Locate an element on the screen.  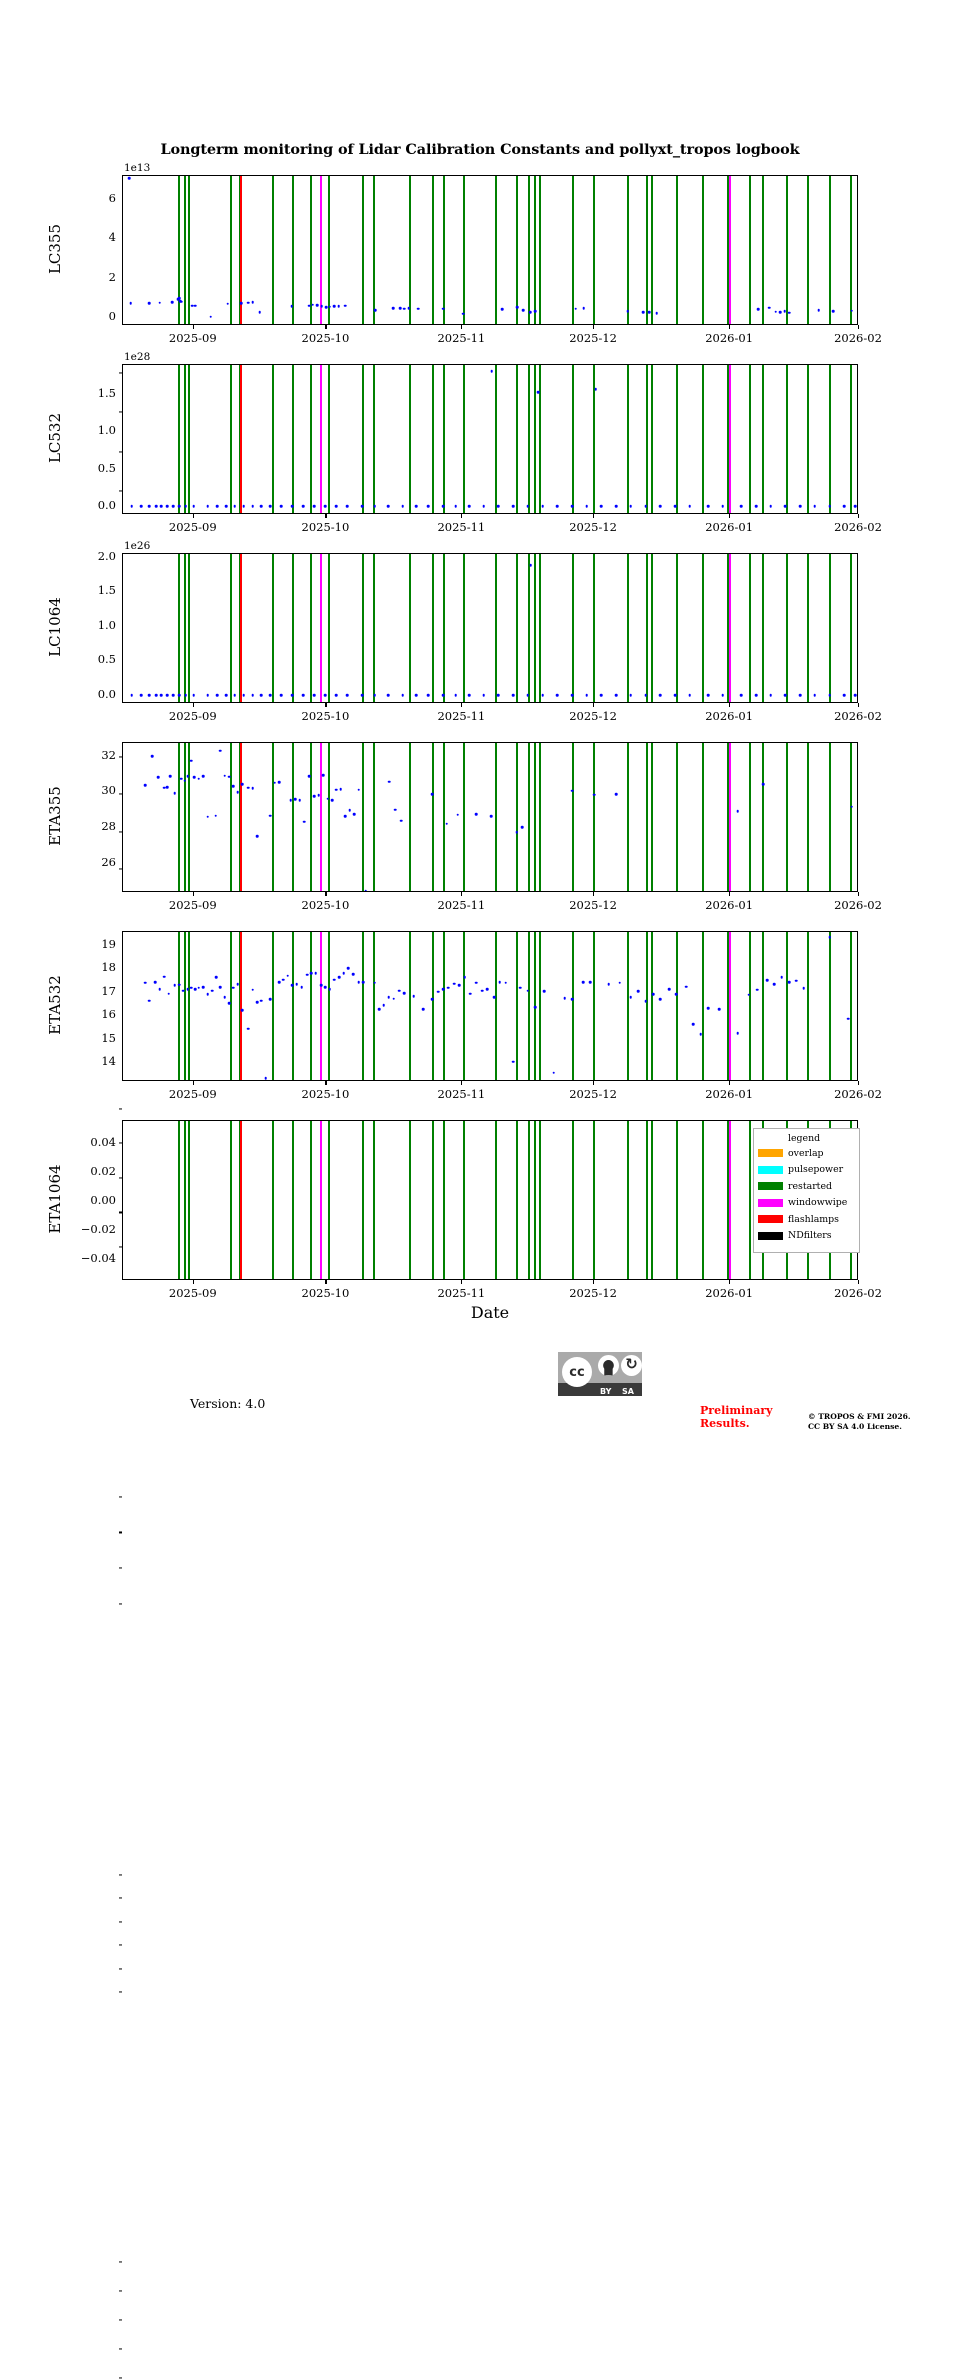
cc-glyph: cc is located at coordinates (577, 1372).